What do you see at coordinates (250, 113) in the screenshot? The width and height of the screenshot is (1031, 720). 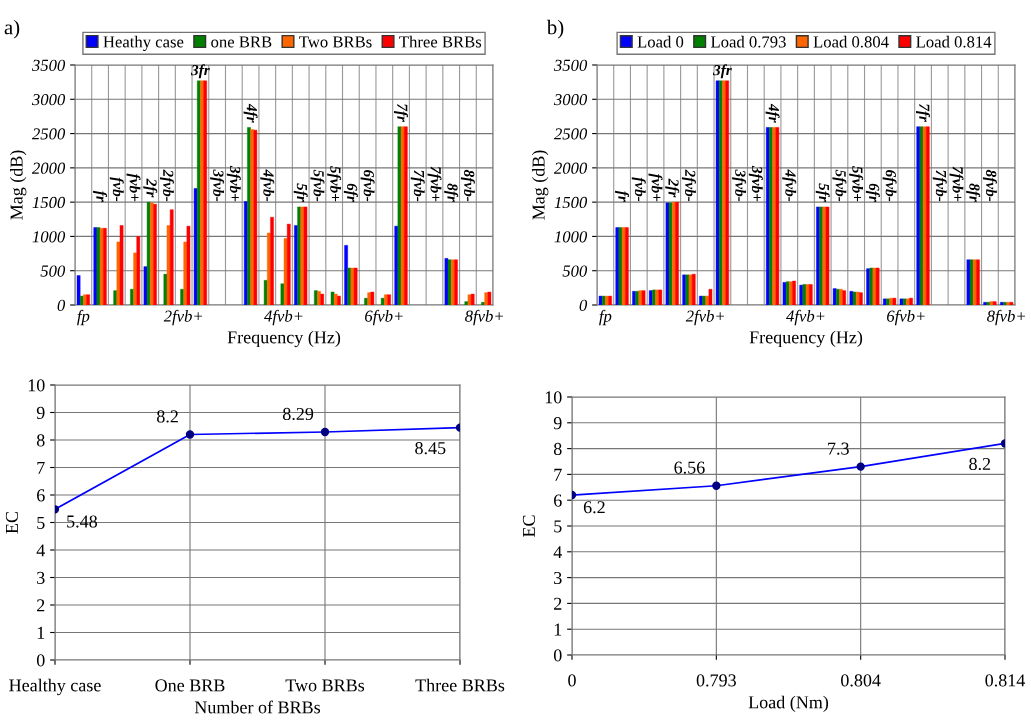 I see `annotation: 4fr` at bounding box center [250, 113].